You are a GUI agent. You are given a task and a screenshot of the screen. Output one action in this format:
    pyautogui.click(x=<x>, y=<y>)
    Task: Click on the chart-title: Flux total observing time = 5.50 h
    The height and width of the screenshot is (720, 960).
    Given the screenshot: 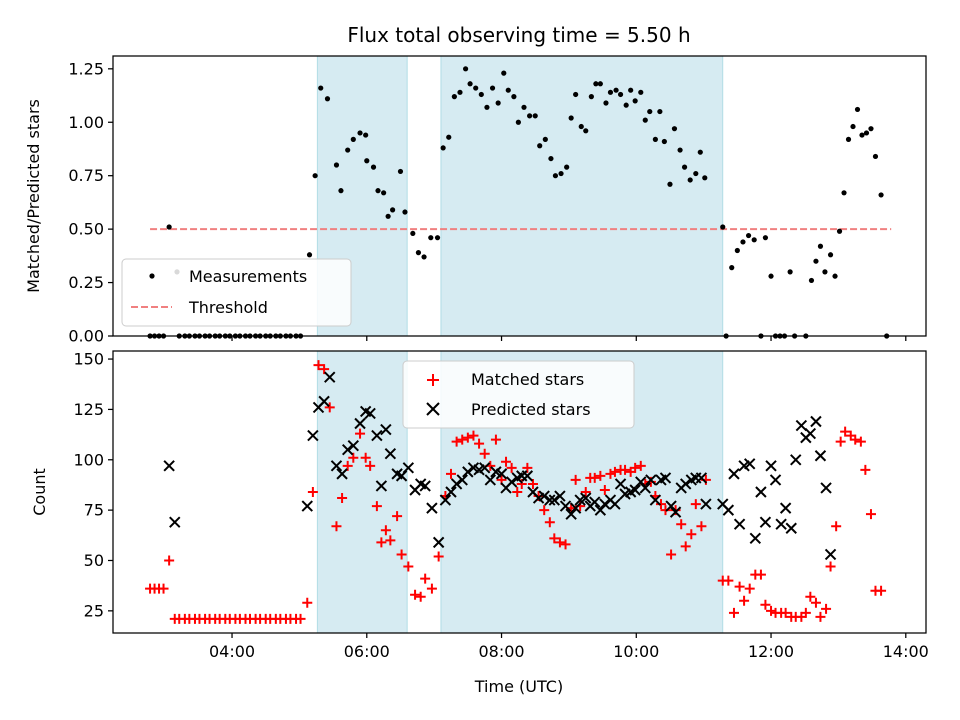 What is the action you would take?
    pyautogui.click(x=518, y=35)
    